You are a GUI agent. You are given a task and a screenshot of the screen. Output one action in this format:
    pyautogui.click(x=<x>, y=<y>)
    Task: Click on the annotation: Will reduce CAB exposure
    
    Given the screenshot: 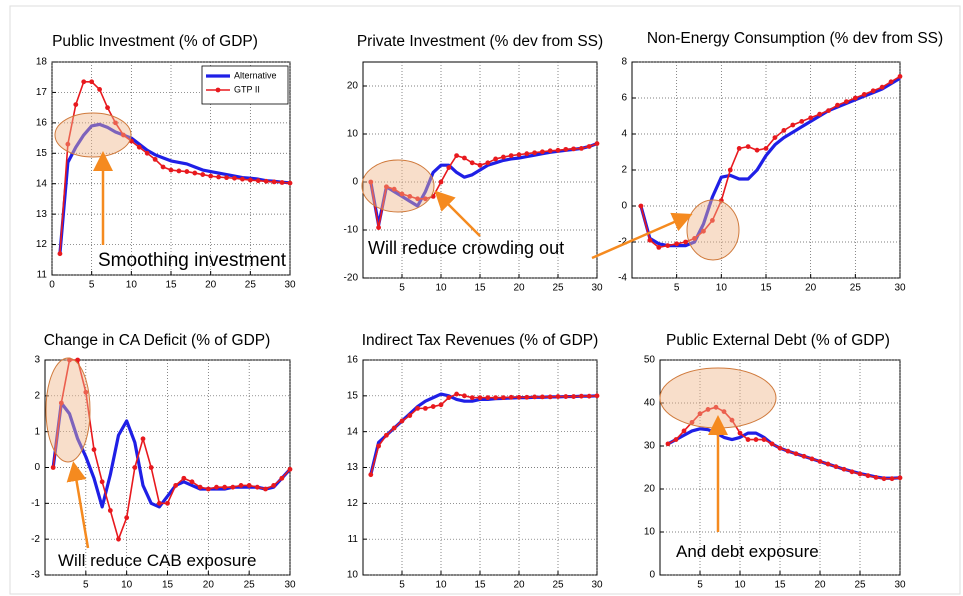 What is the action you would take?
    pyautogui.click(x=157, y=560)
    